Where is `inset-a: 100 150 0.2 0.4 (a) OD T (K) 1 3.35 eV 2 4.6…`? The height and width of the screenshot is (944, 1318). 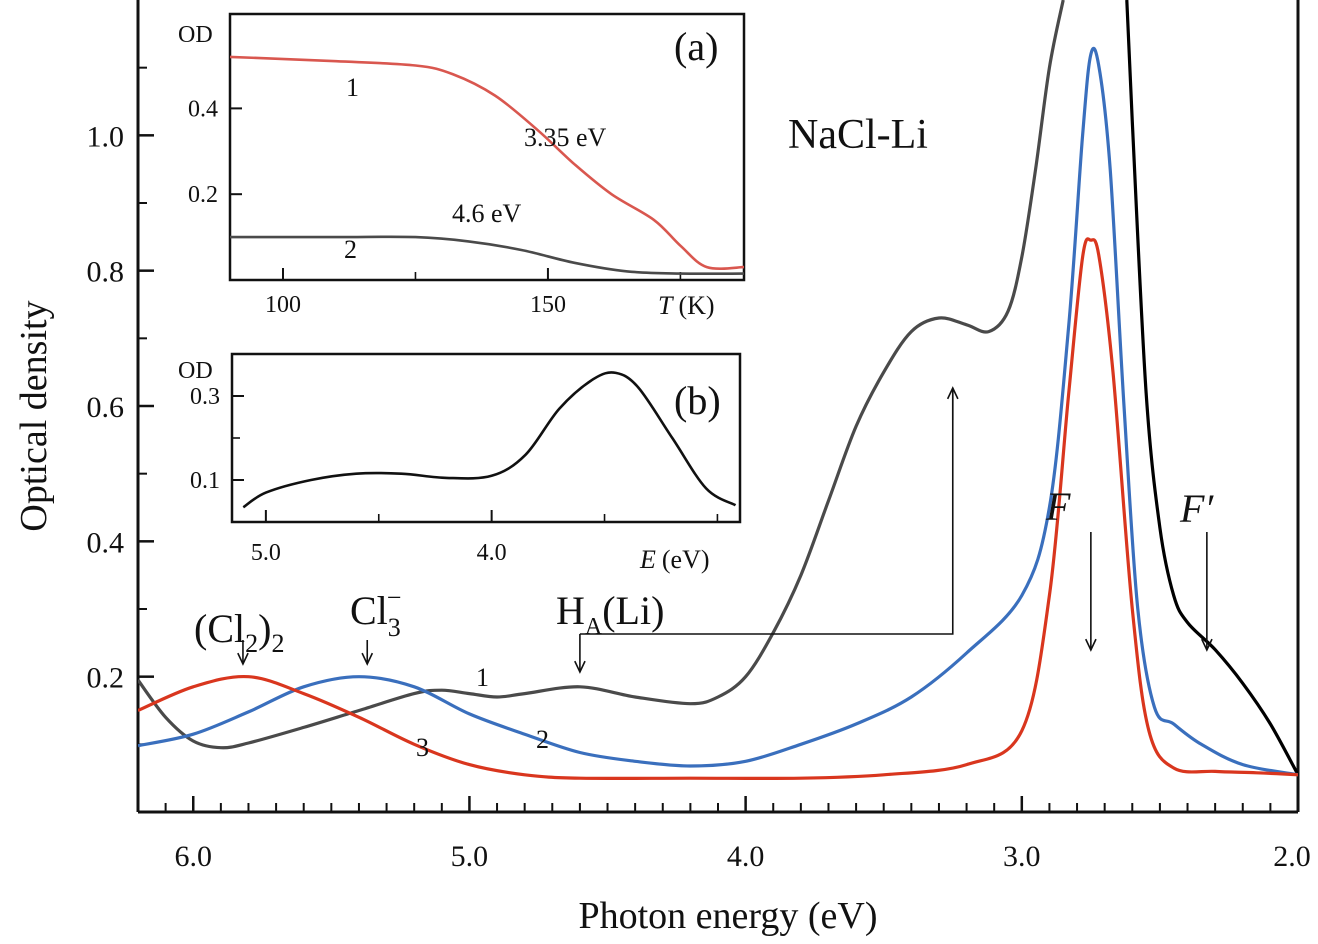
inset-a: 100 150 0.2 0.4 (a) OD T (K) 1 3.35 eV 2 4.6… is located at coordinates (462, 166).